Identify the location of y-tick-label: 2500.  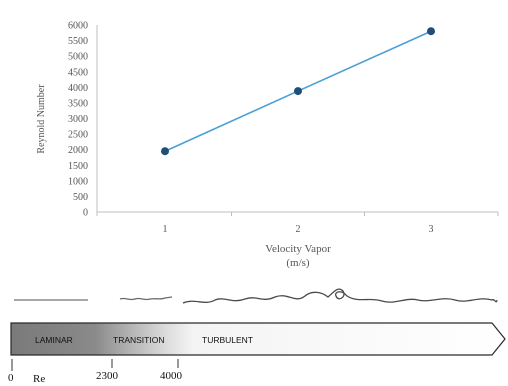
(78, 135).